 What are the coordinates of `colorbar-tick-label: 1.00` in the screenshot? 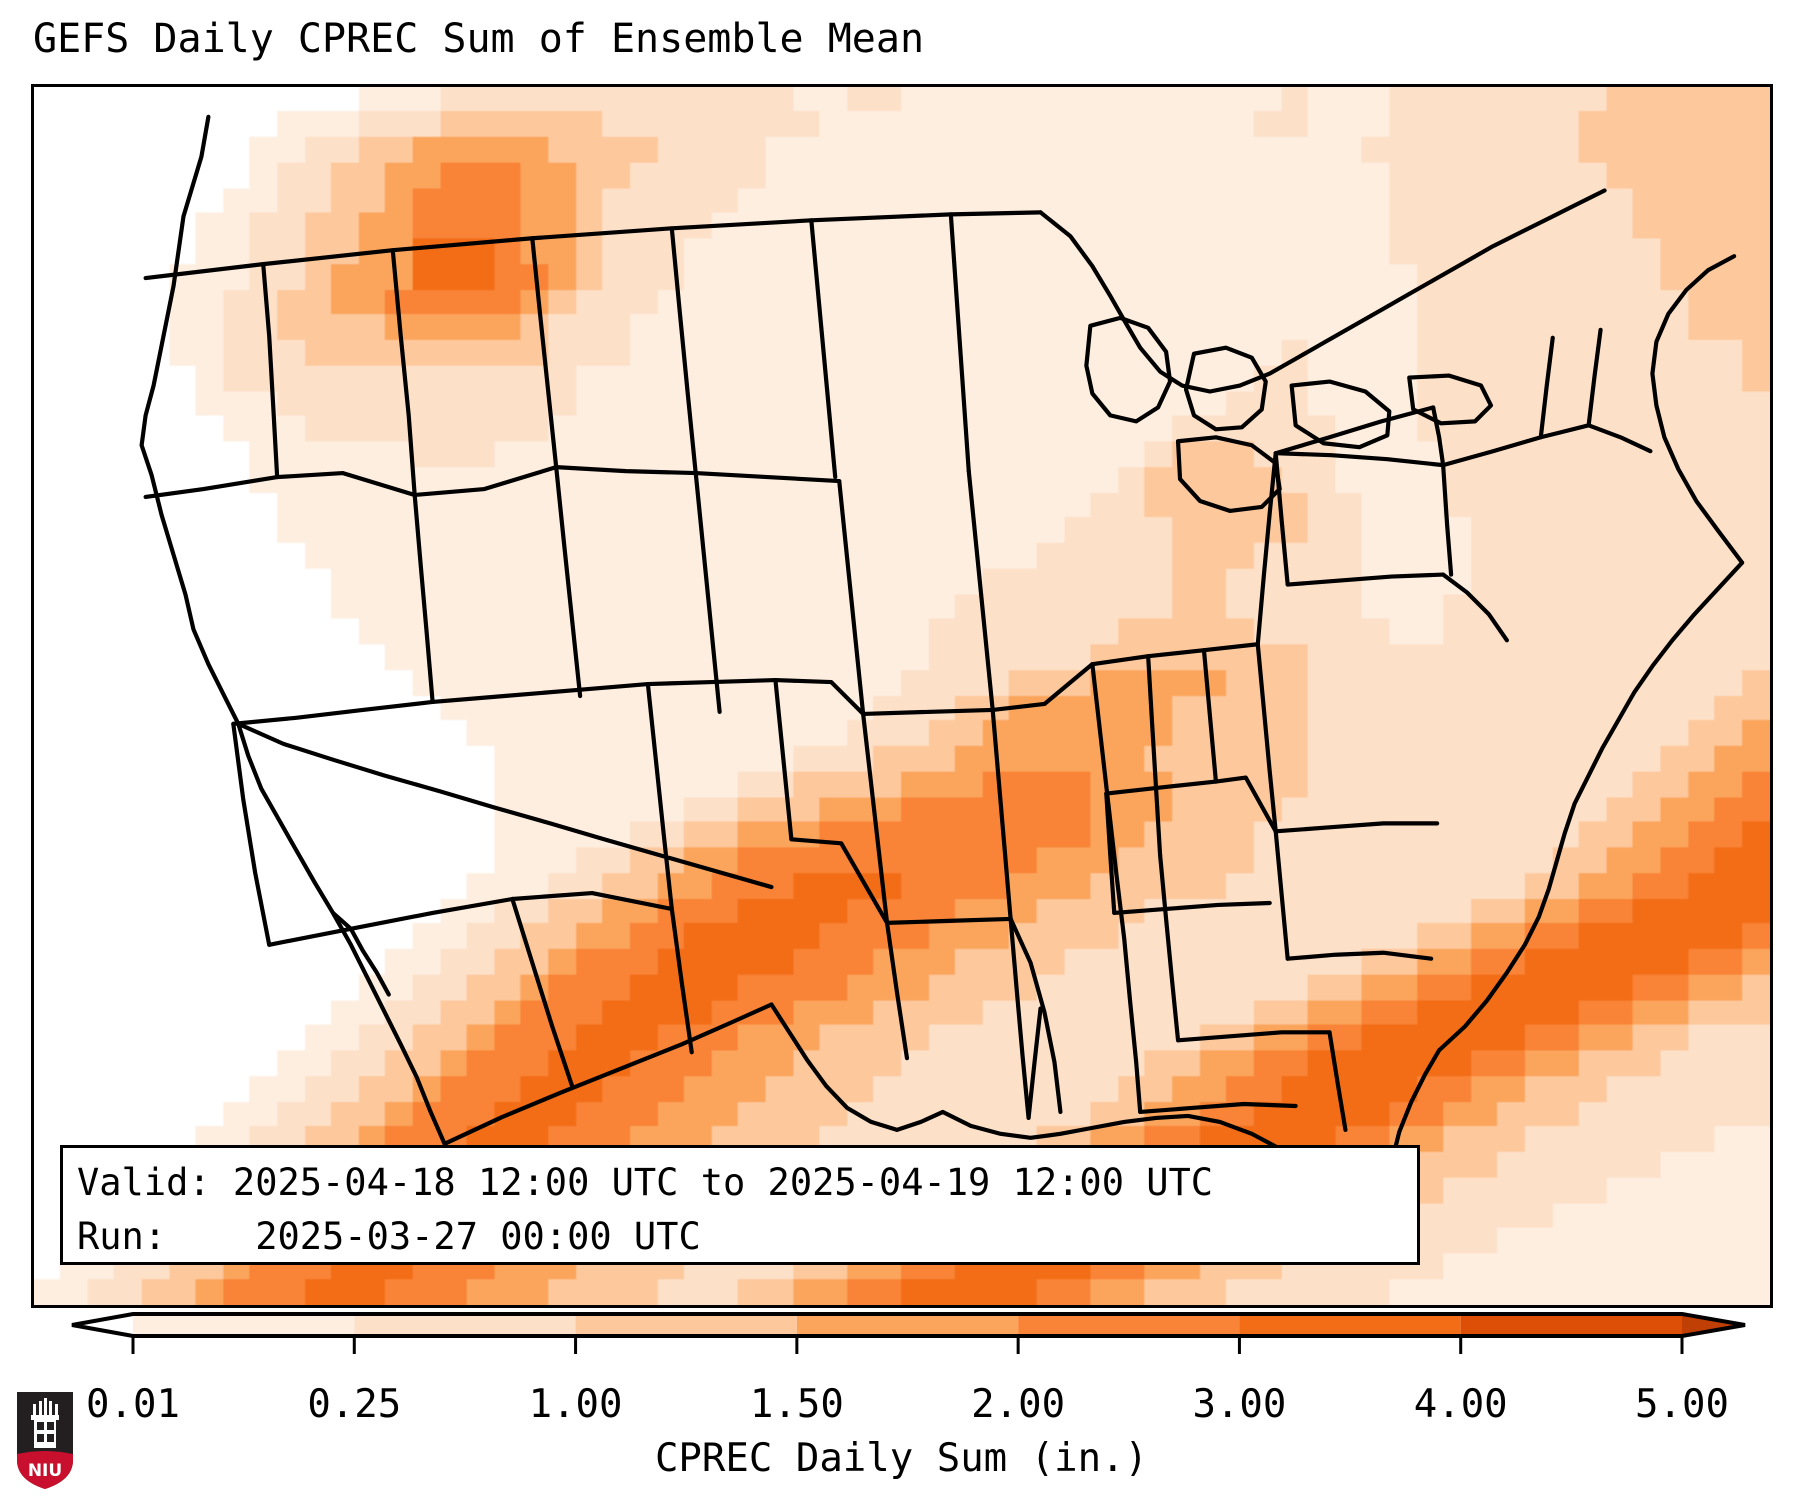 It's located at (575, 1404).